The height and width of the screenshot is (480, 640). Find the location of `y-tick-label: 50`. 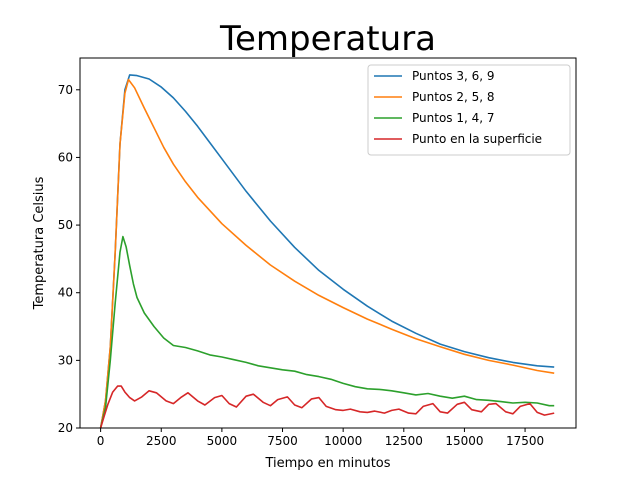

y-tick-label: 50 is located at coordinates (65, 225).